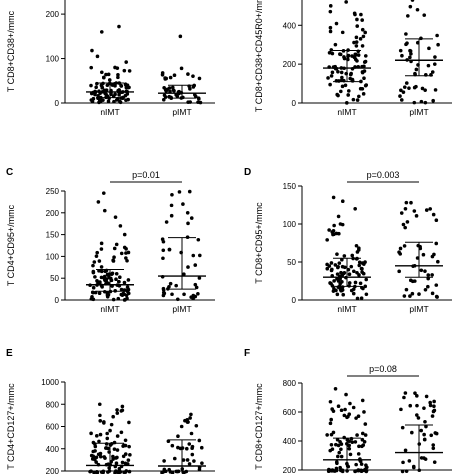 This screenshot has width=474, height=474. What do you see at coordinates (259, 56) in the screenshot?
I see `y-axis-label: T CD8+CD38+CD45R0+/mmc` at bounding box center [259, 56].